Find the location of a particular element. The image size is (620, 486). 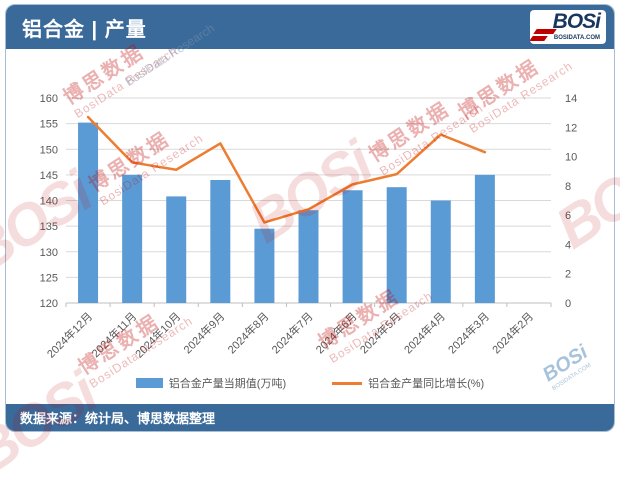

legend-item-bar: 铝合金产量当期值(万吨) is located at coordinates (211, 383).